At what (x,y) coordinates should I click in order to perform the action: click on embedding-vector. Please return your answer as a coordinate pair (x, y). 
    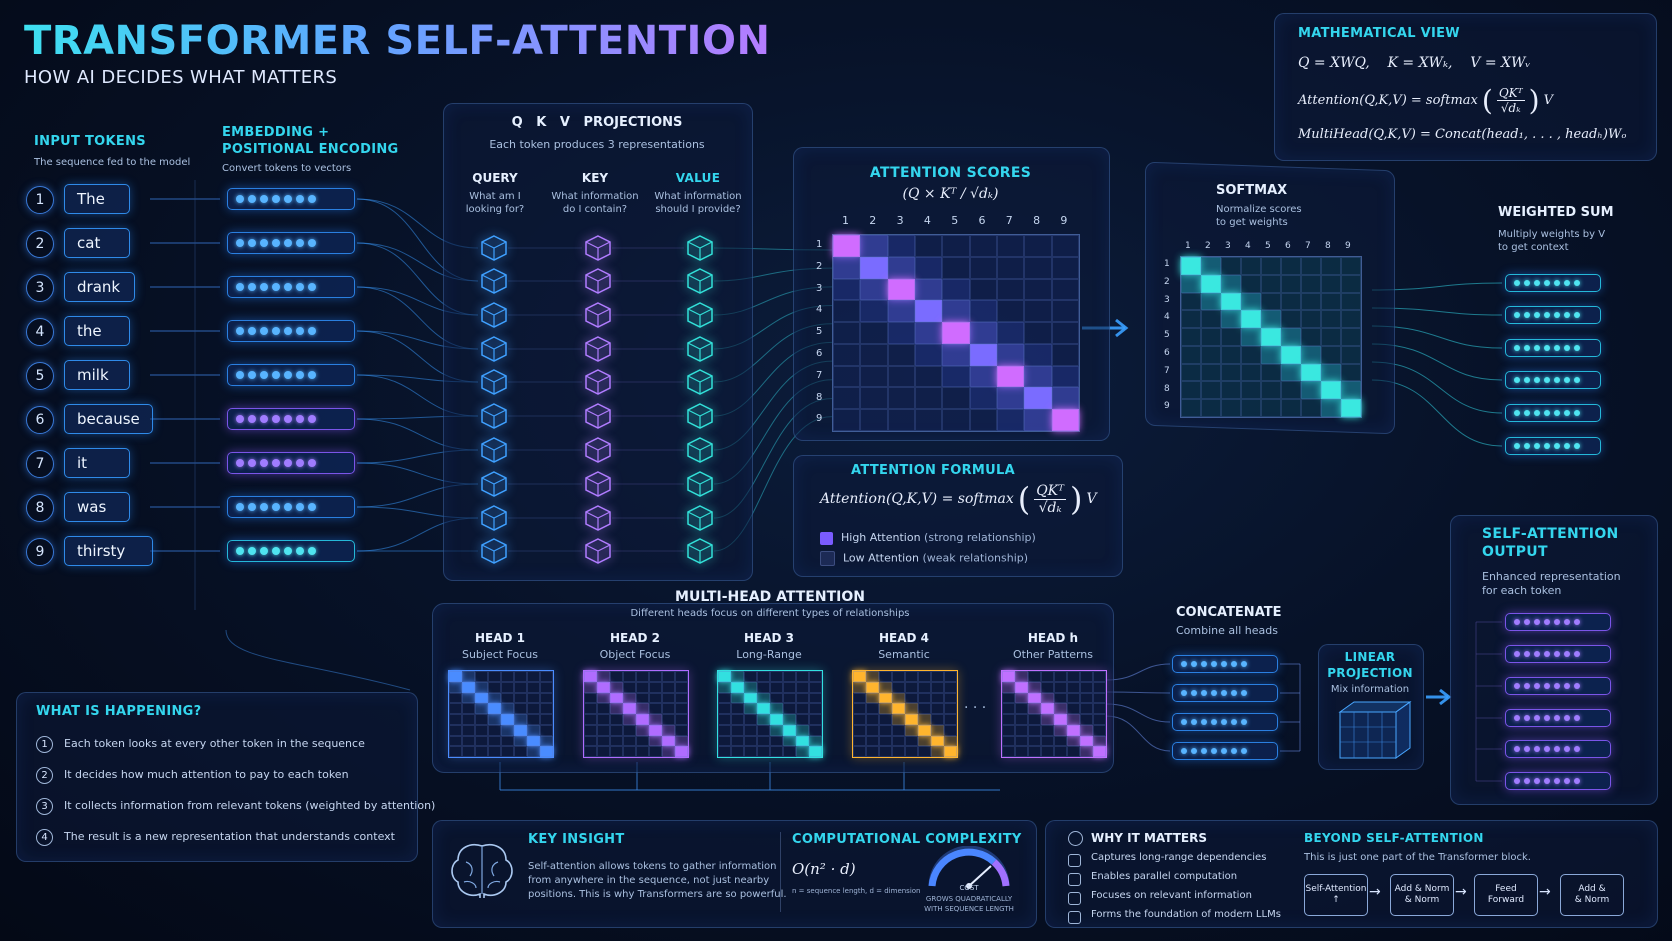
    Looking at the image, I should click on (291, 507).